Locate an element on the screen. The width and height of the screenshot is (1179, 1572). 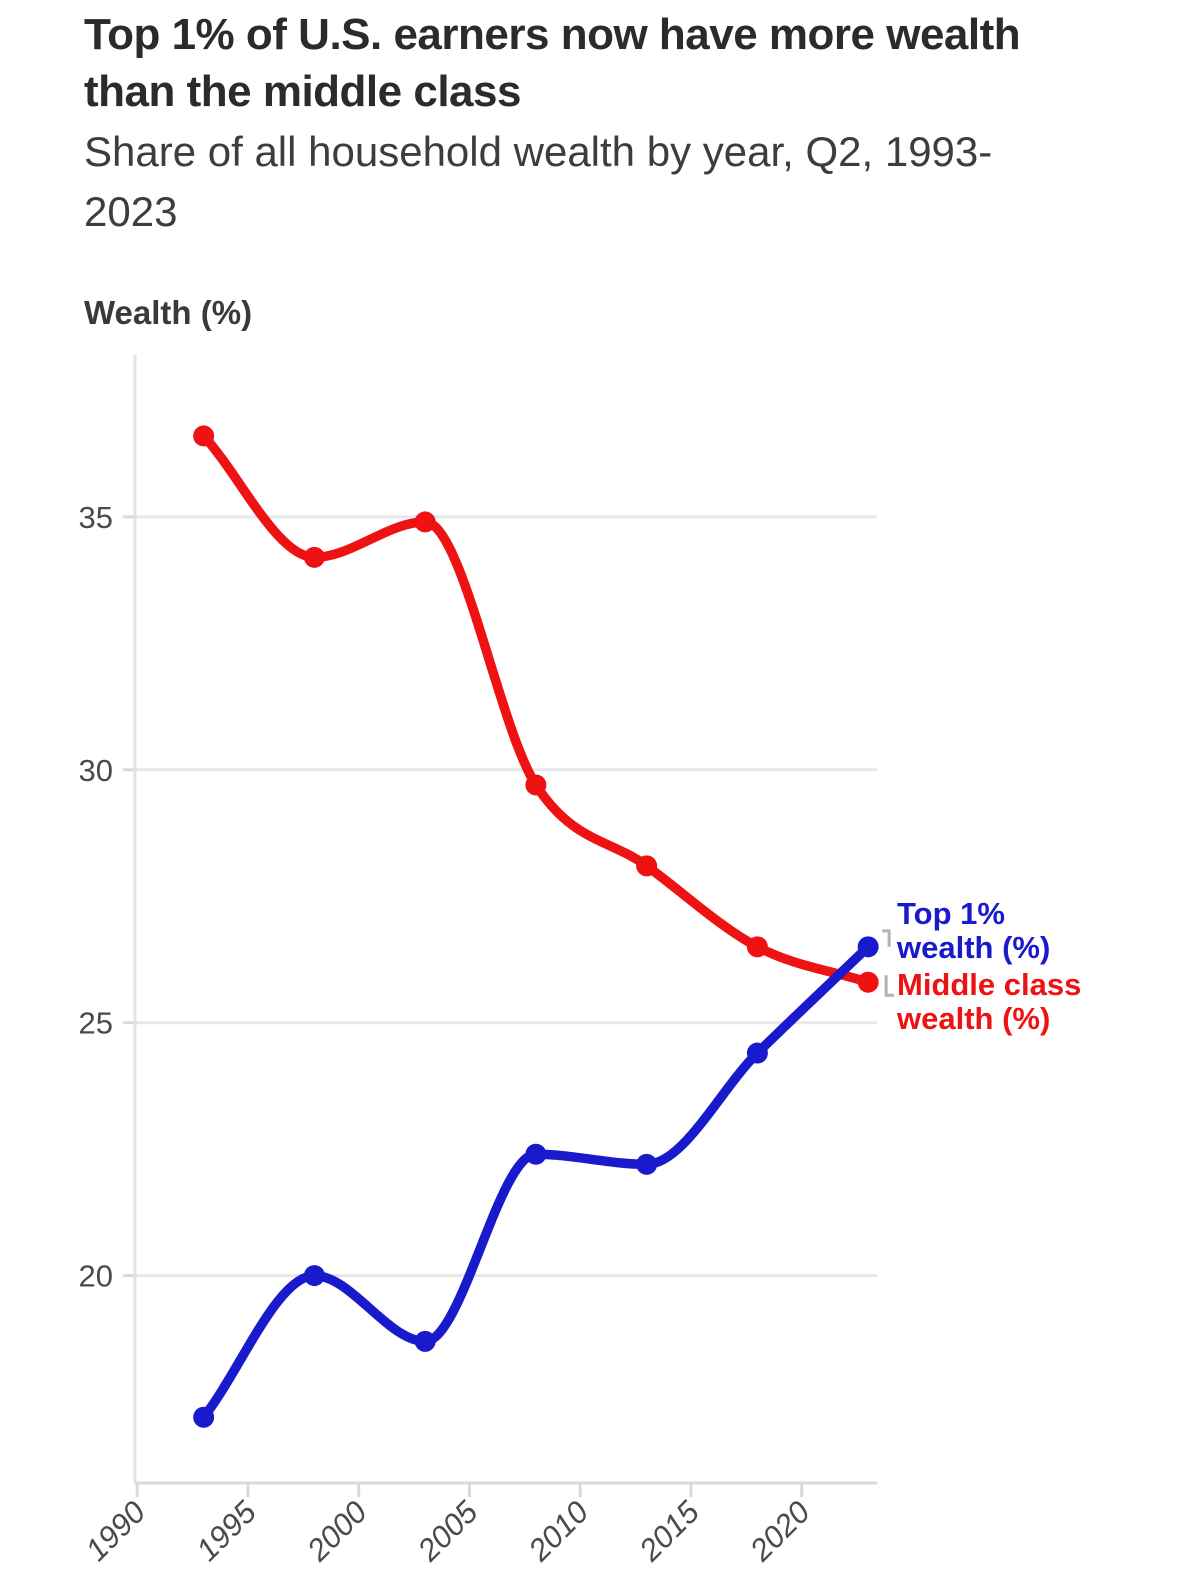
y-tick-label: 25 is located at coordinates (96, 1023).